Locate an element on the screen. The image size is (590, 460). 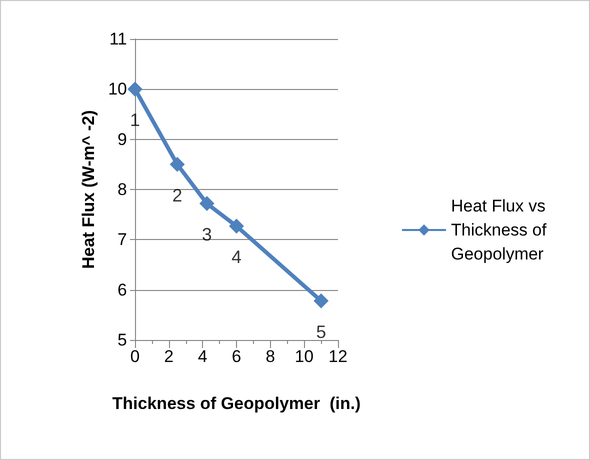
annotation: 2 is located at coordinates (177, 195).